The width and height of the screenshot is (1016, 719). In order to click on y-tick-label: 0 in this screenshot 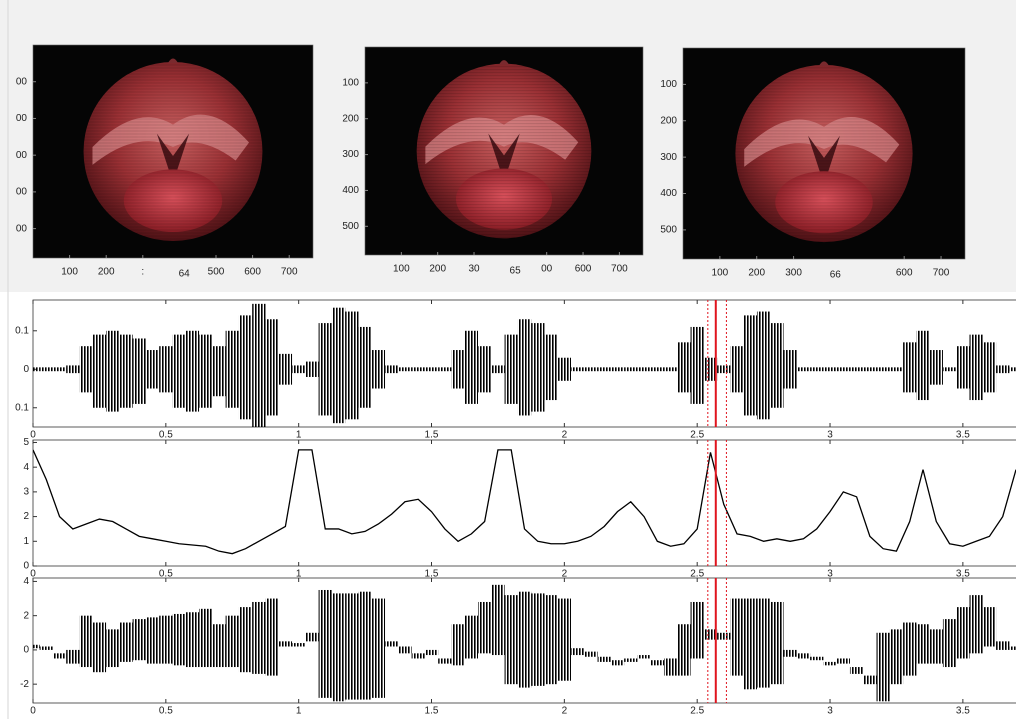, I will do `click(26, 650)`.